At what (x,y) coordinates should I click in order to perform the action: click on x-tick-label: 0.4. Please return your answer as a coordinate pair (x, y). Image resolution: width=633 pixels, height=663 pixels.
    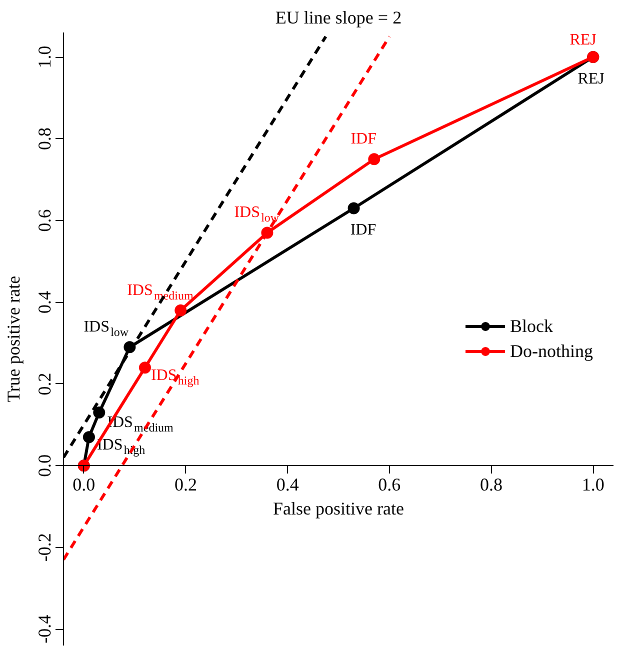
    Looking at the image, I should click on (287, 484).